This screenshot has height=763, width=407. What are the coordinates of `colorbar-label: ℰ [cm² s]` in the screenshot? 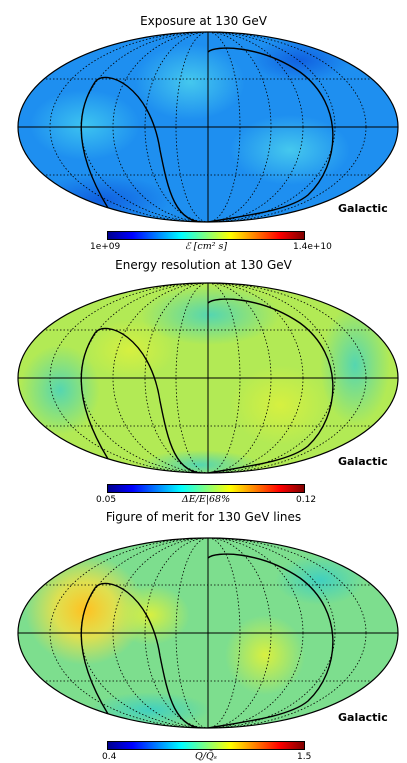 It's located at (206, 246).